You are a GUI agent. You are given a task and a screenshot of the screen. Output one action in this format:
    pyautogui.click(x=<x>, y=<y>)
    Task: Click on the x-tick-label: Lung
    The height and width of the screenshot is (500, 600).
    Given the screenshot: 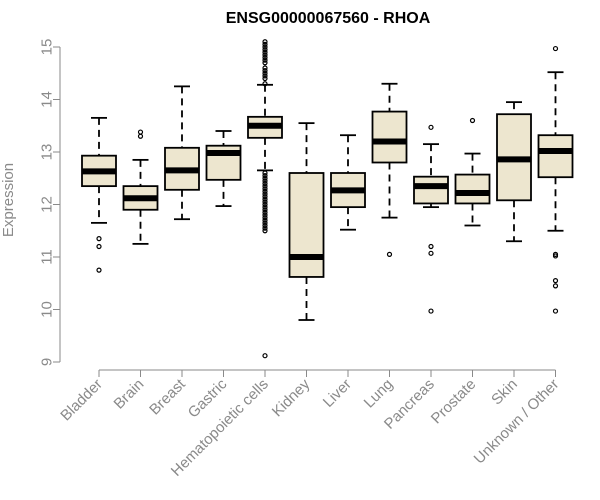 What is the action you would take?
    pyautogui.click(x=379, y=394)
    